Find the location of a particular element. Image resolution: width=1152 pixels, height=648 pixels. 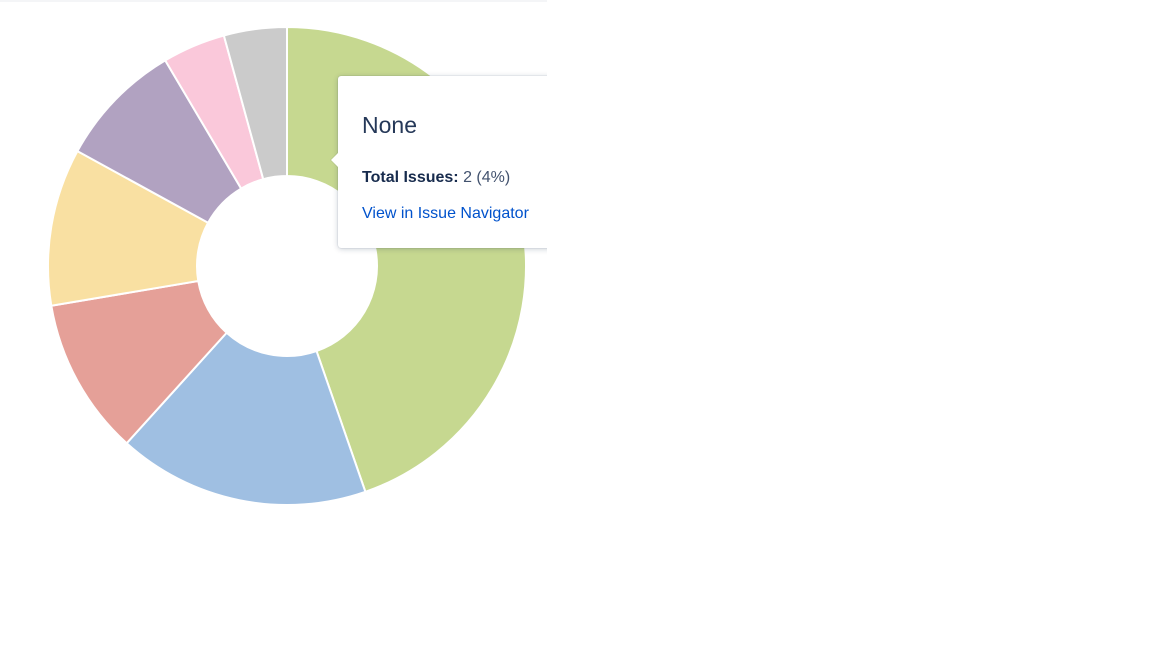

tooltip-total-issues: Total Issues: 2 (4%) is located at coordinates (436, 178).